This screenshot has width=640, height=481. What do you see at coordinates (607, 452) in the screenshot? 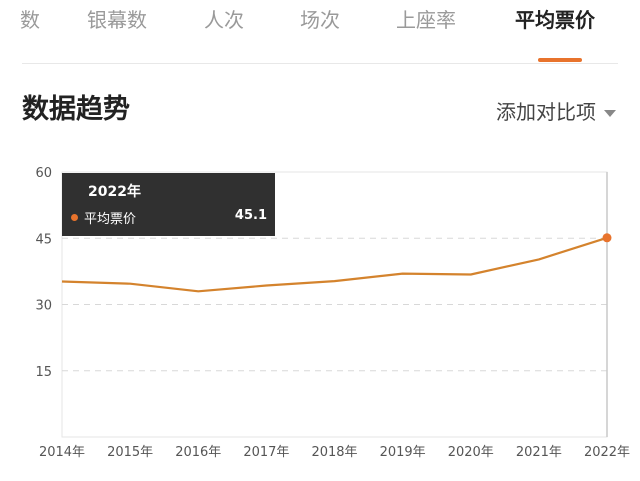
I see `x-tick-label: 2022年` at bounding box center [607, 452].